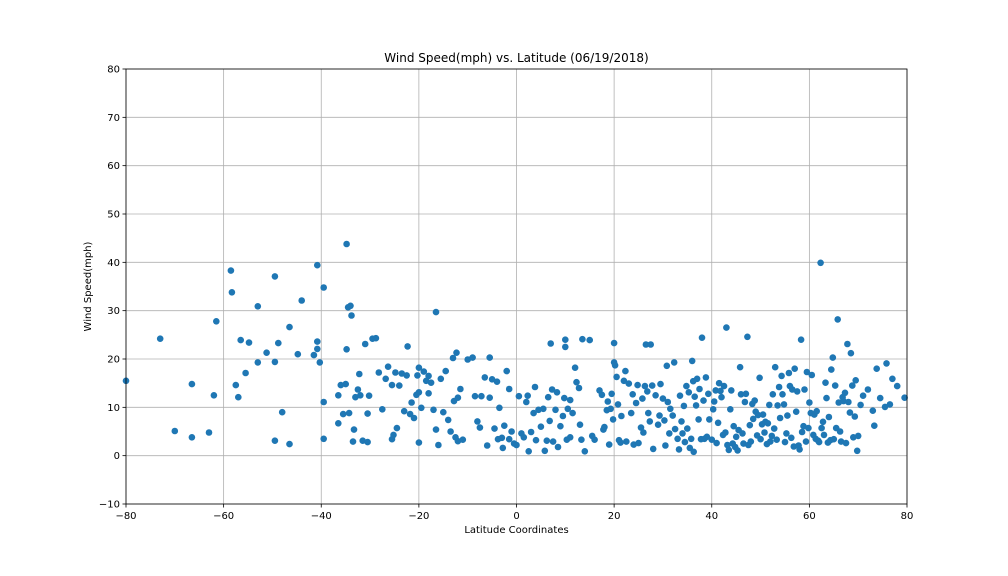 This screenshot has width=1008, height=576. Describe the element at coordinates (113, 408) in the screenshot. I see `y-tick-label: 10` at that location.